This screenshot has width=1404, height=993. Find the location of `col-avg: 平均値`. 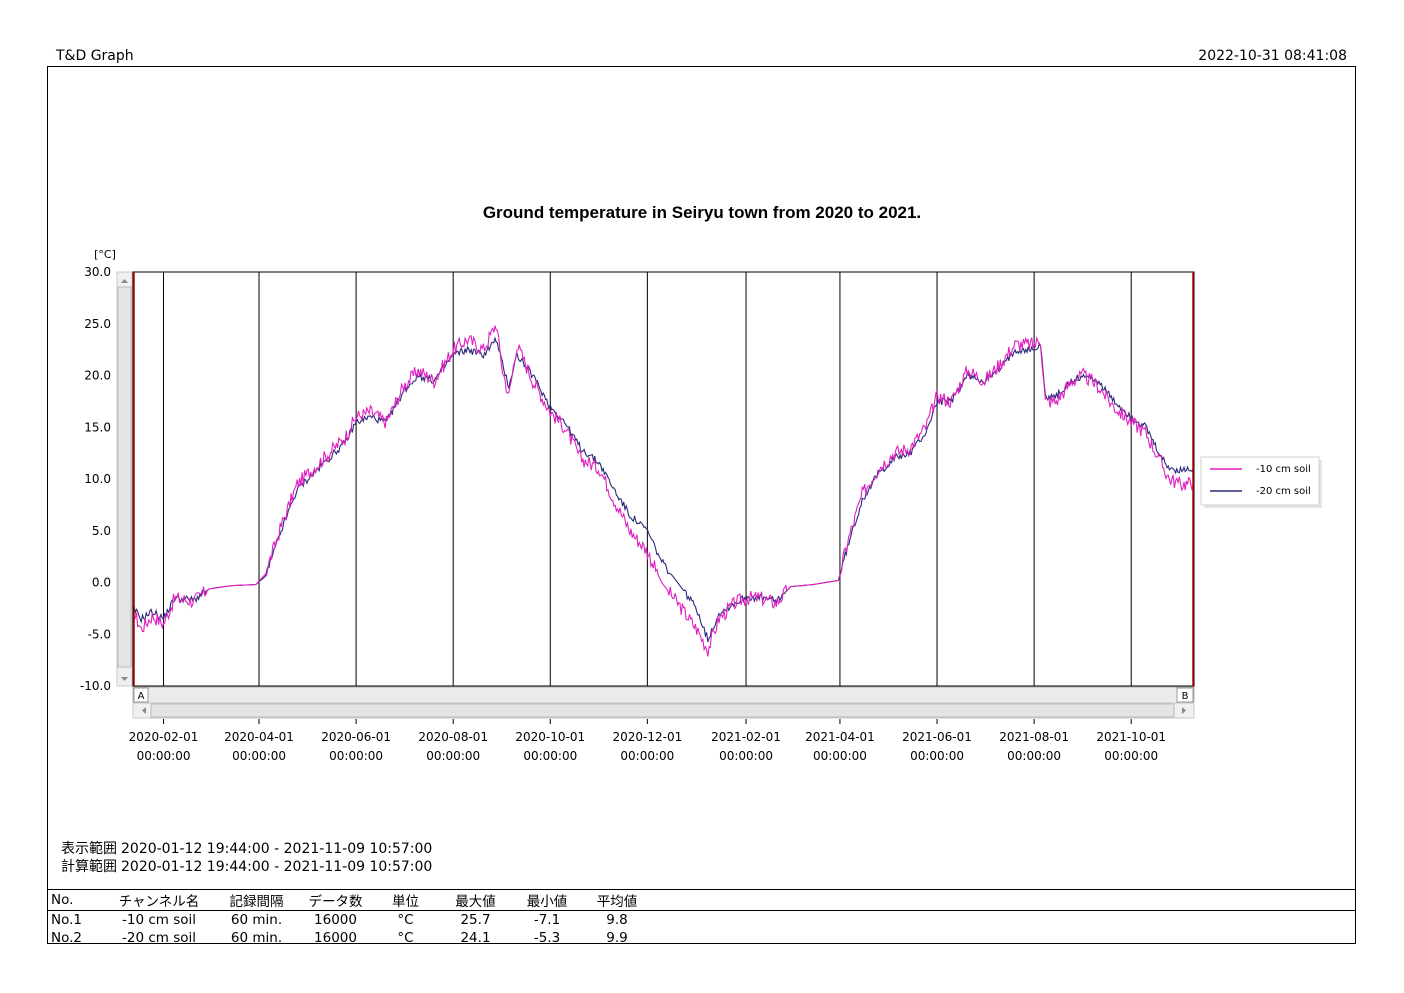

col-avg: 平均値 is located at coordinates (617, 902).